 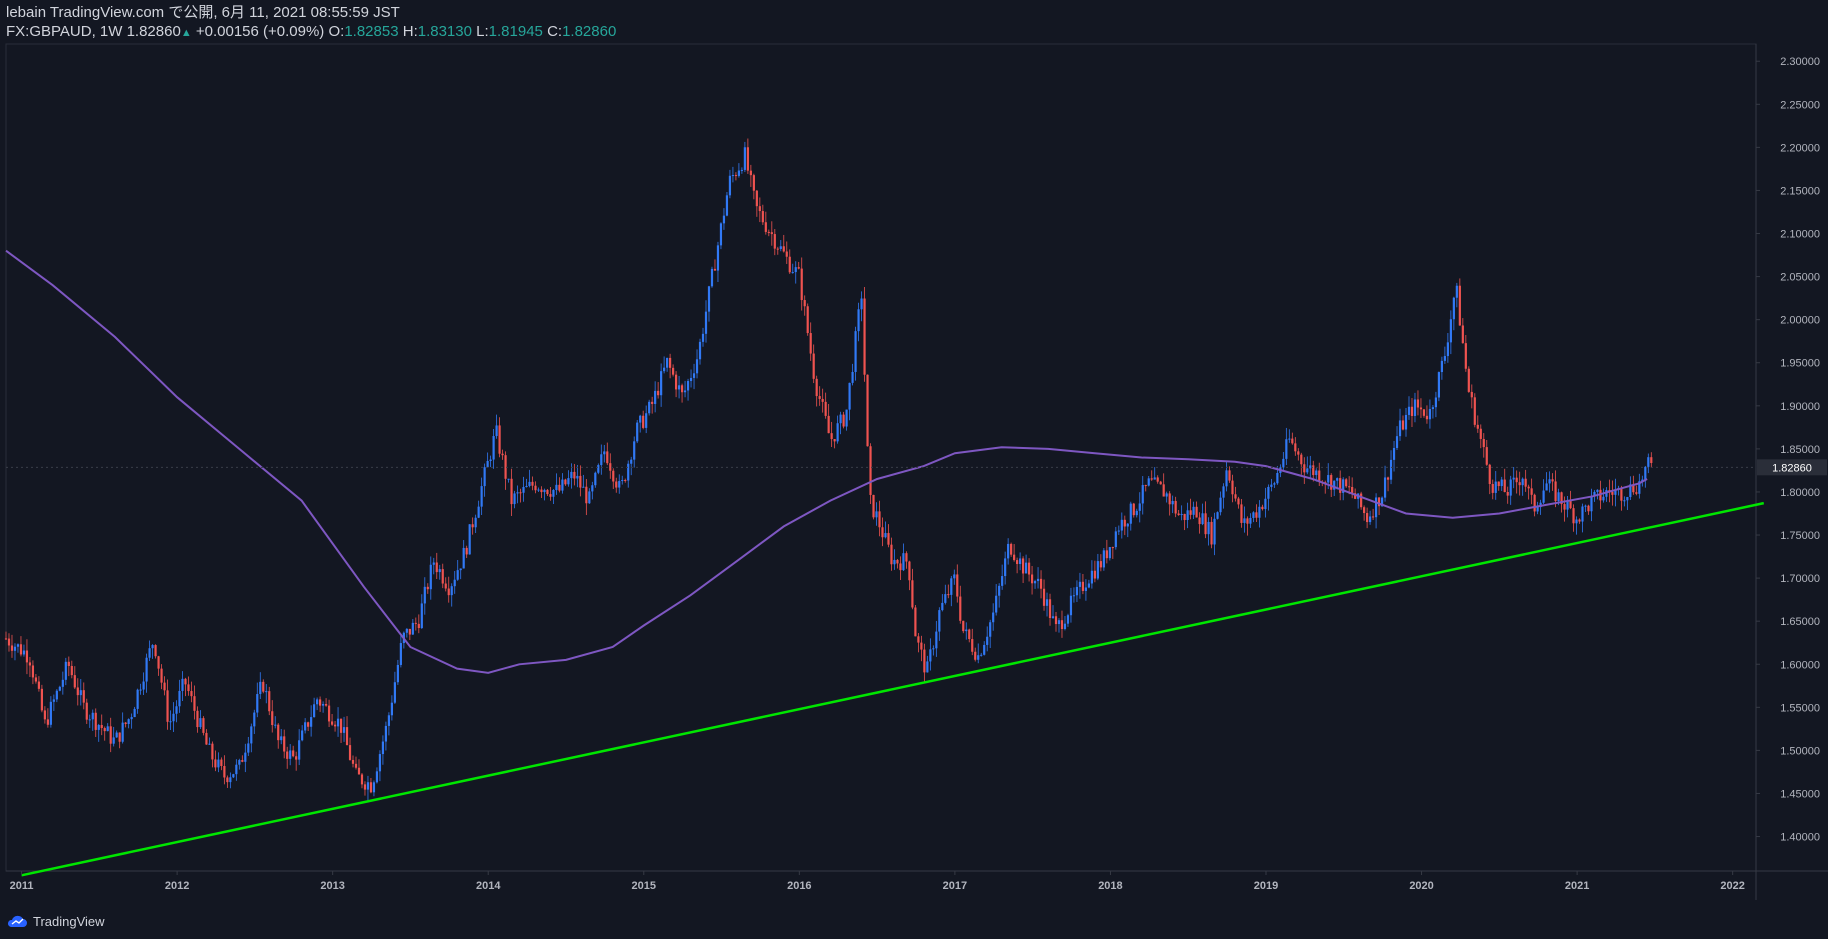 What do you see at coordinates (1110, 886) in the screenshot?
I see `time-tick-label: 2018` at bounding box center [1110, 886].